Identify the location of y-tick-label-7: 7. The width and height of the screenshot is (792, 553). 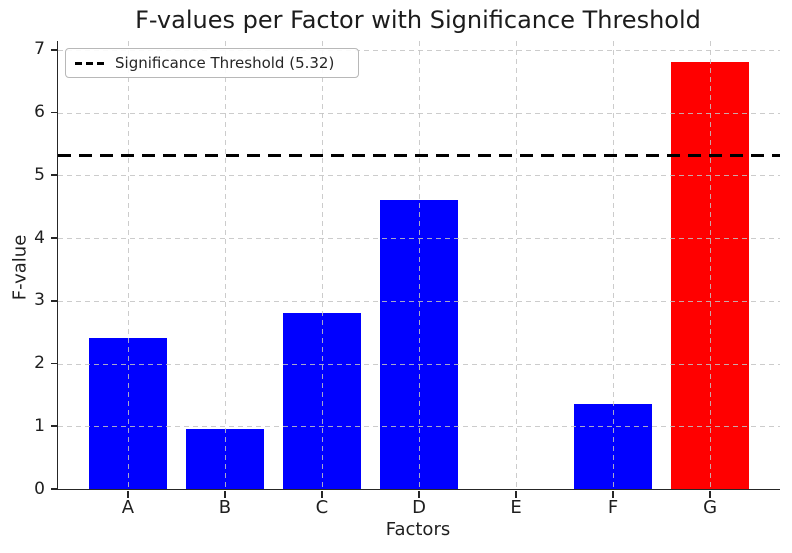
(39, 49).